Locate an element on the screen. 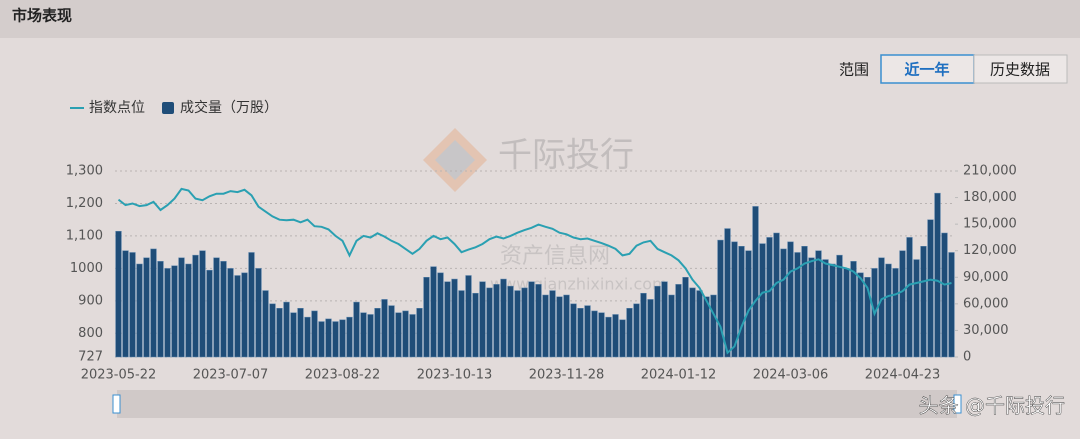 The image size is (1080, 439). watermark-brand: 千际投行 is located at coordinates (566, 156).